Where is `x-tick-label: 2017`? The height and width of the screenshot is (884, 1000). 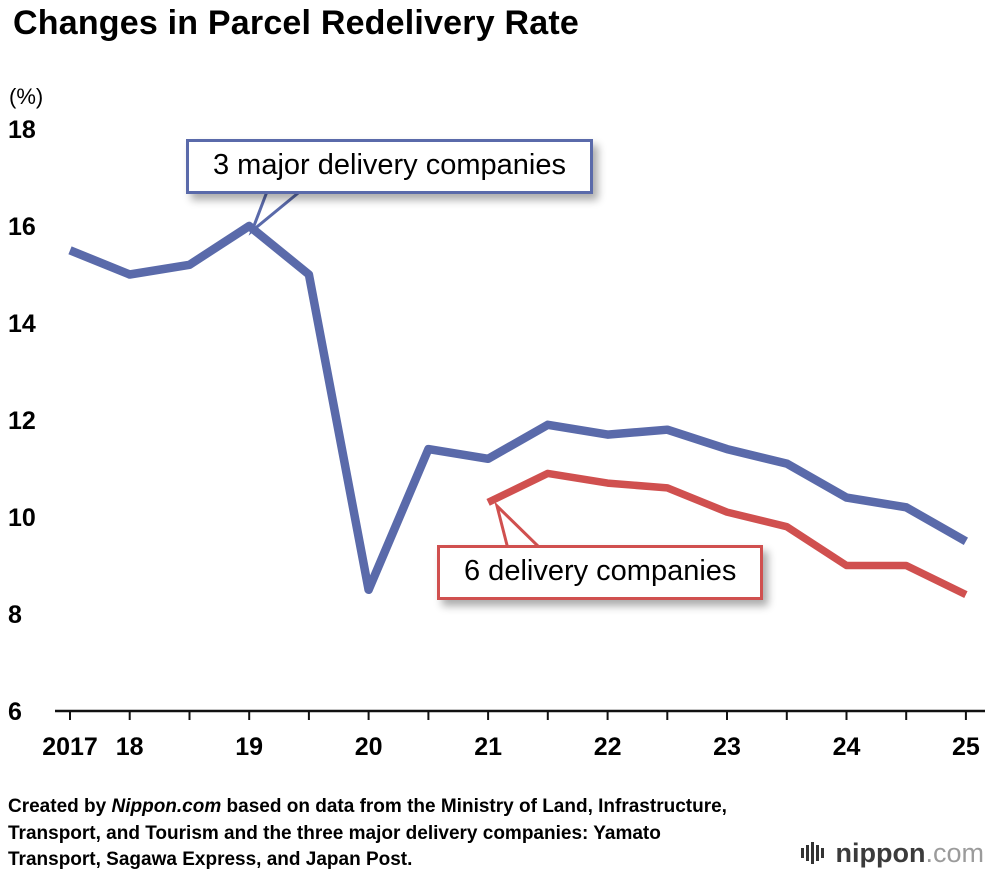
x-tick-label: 2017 is located at coordinates (70, 747).